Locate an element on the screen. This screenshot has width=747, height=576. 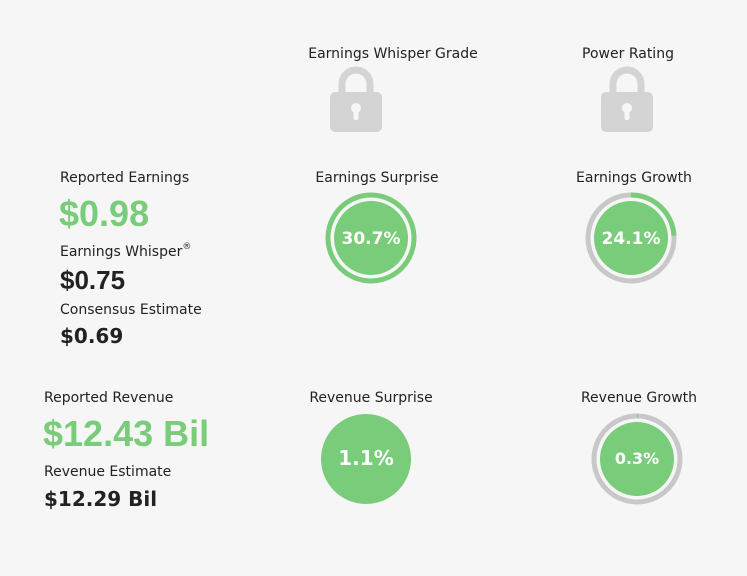
reported-revenue-label: Reported Revenue is located at coordinates (109, 398).